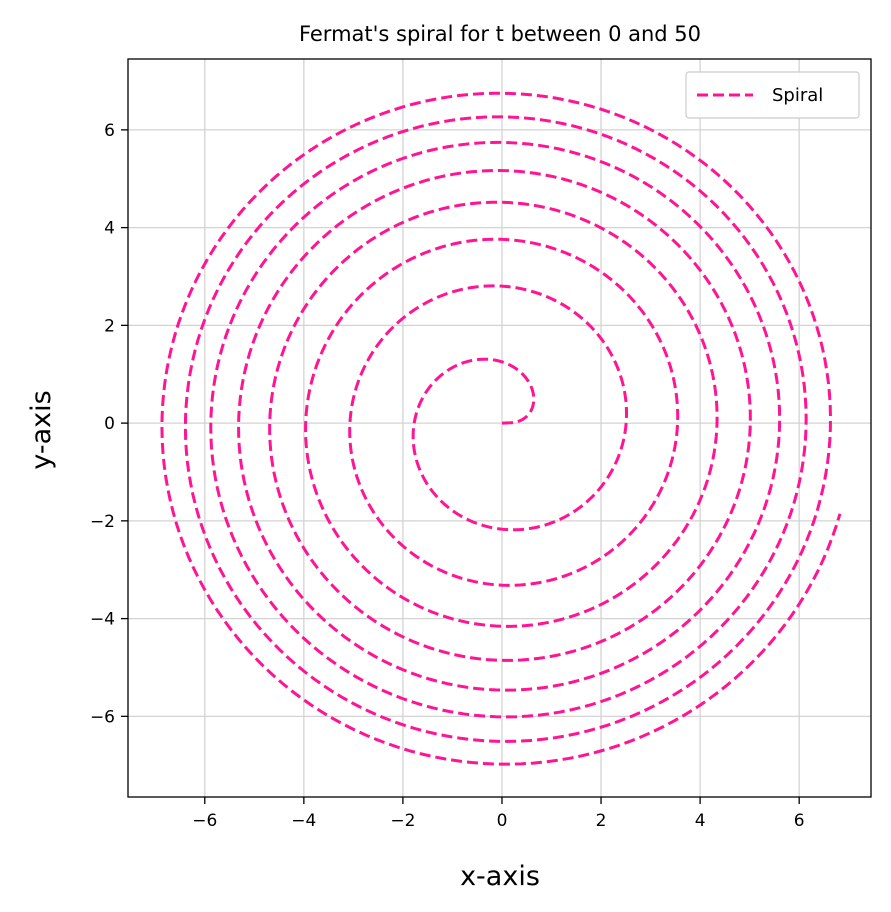 The height and width of the screenshot is (912, 891). What do you see at coordinates (109, 229) in the screenshot?
I see `y-tick-label: 4` at bounding box center [109, 229].